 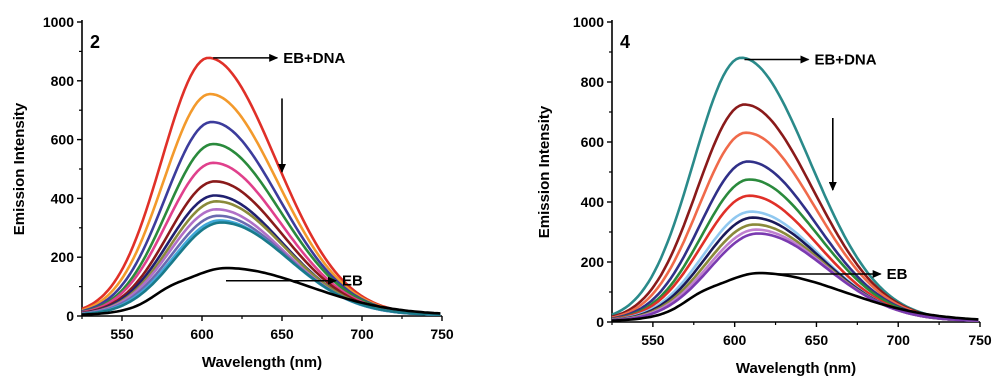 I want to click on panel-label: 2, so click(x=95, y=42).